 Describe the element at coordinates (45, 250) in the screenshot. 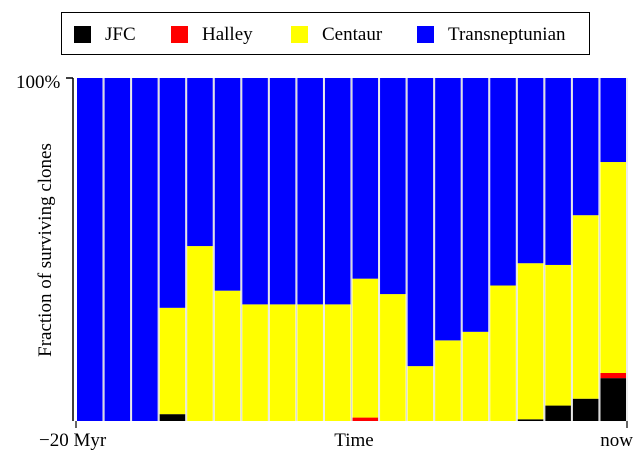

I see `y-axis-title: Fraction of surviving clones` at that location.